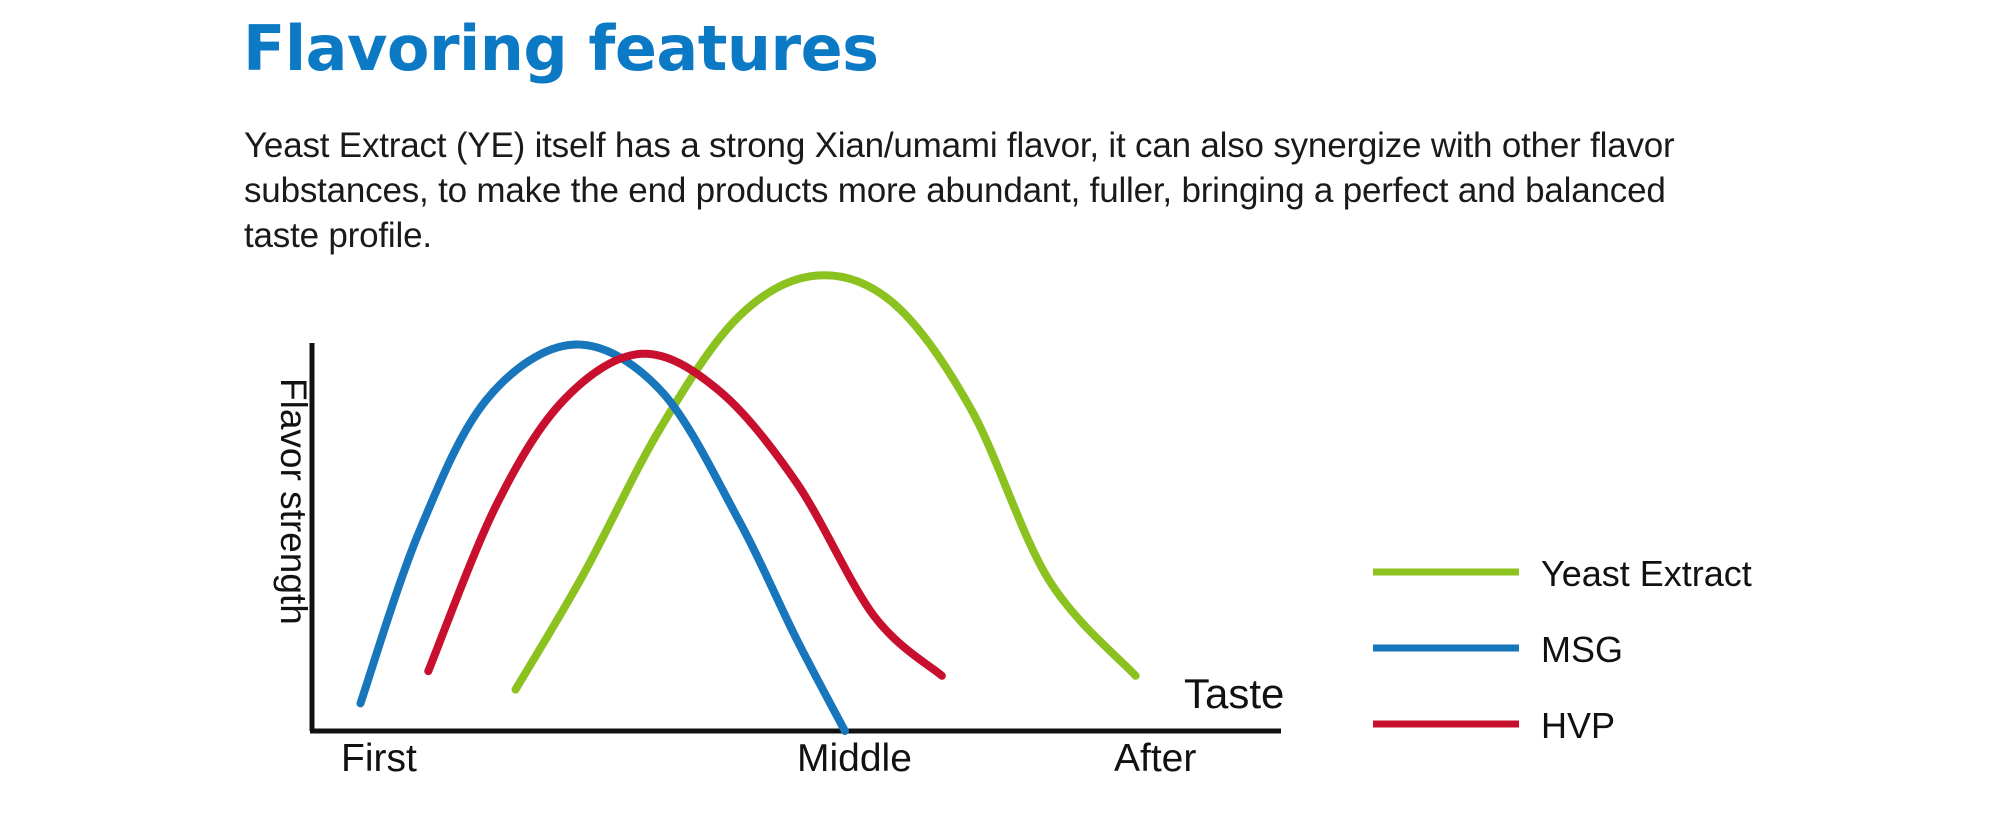  I want to click on series-line-hvp, so click(685, 514).